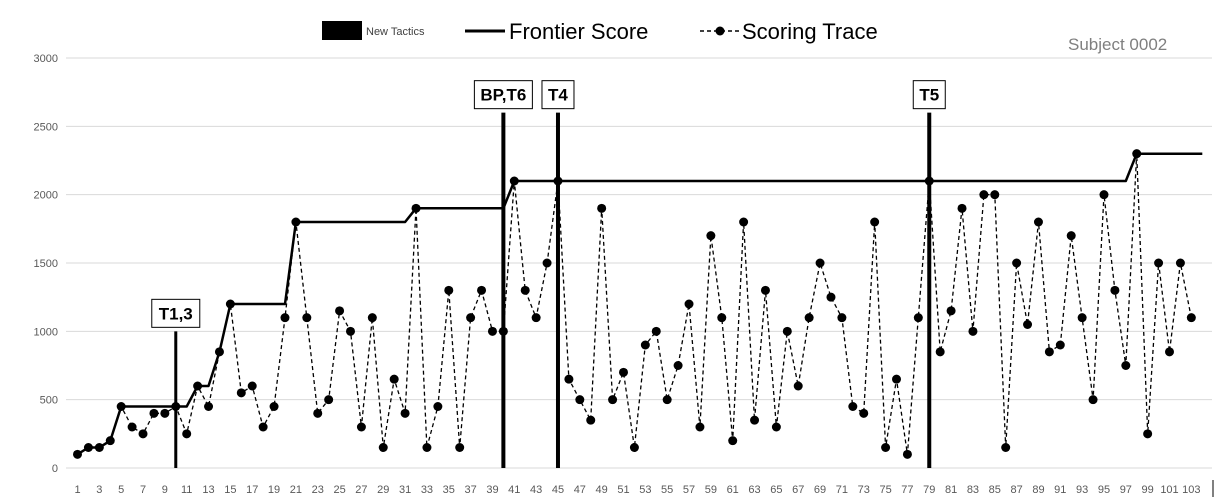  I want to click on x-tick-label: 43, so click(536, 490).